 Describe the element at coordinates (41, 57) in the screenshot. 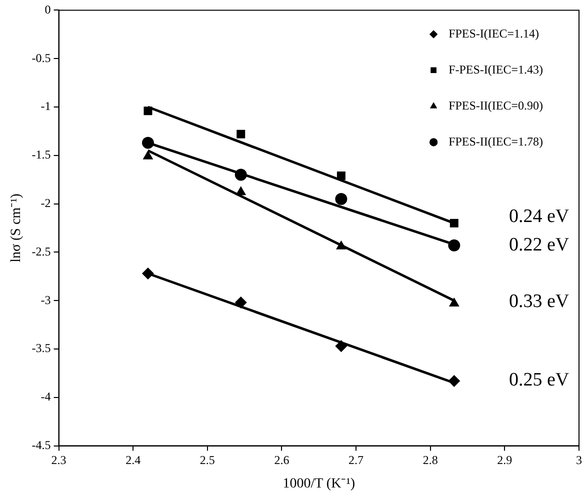

I see `y-tick-label: -0.5` at that location.